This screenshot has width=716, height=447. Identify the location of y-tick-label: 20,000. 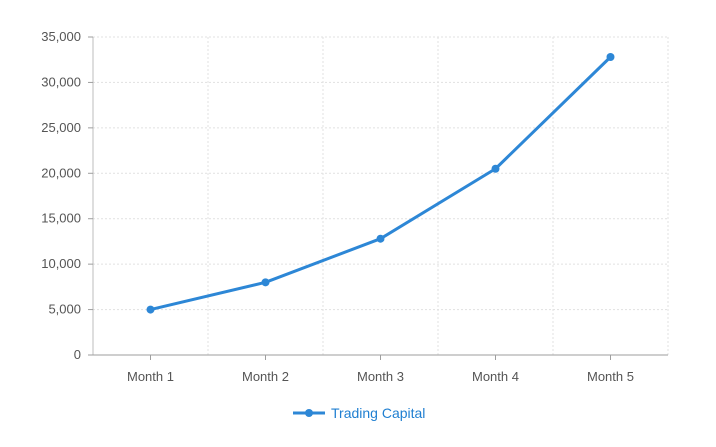
(61, 172).